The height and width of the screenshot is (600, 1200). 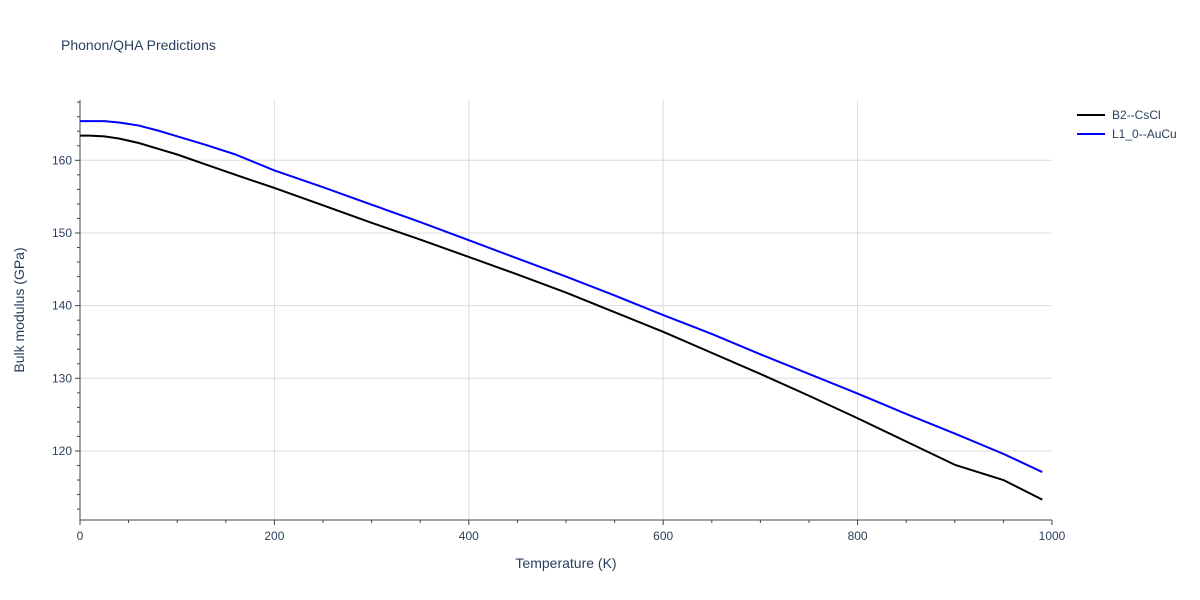 What do you see at coordinates (62, 233) in the screenshot?
I see `y-tick-label: 150` at bounding box center [62, 233].